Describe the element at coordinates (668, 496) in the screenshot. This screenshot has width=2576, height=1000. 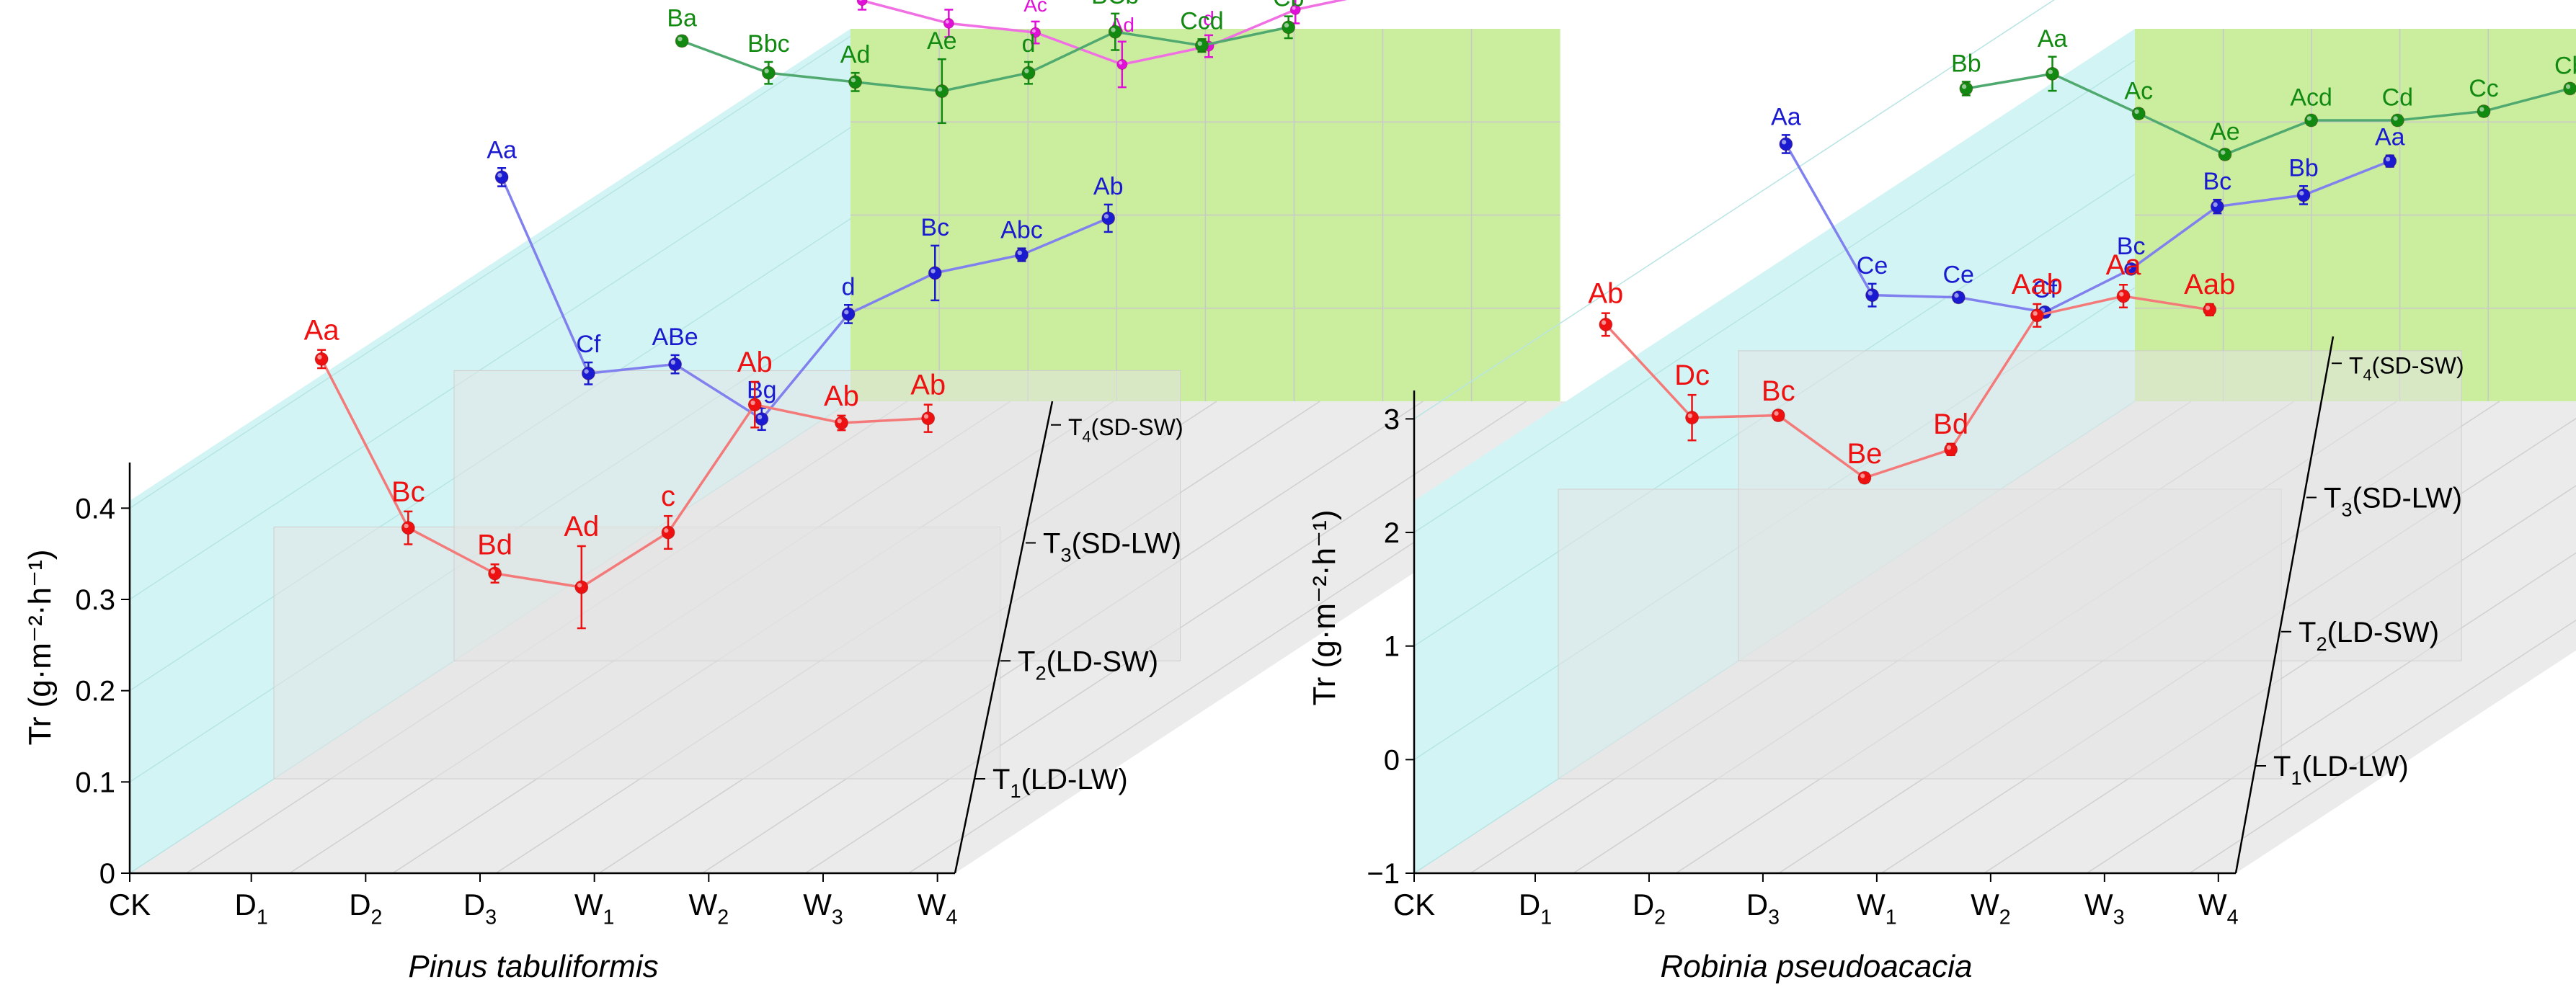
I see `data-label: c` at that location.